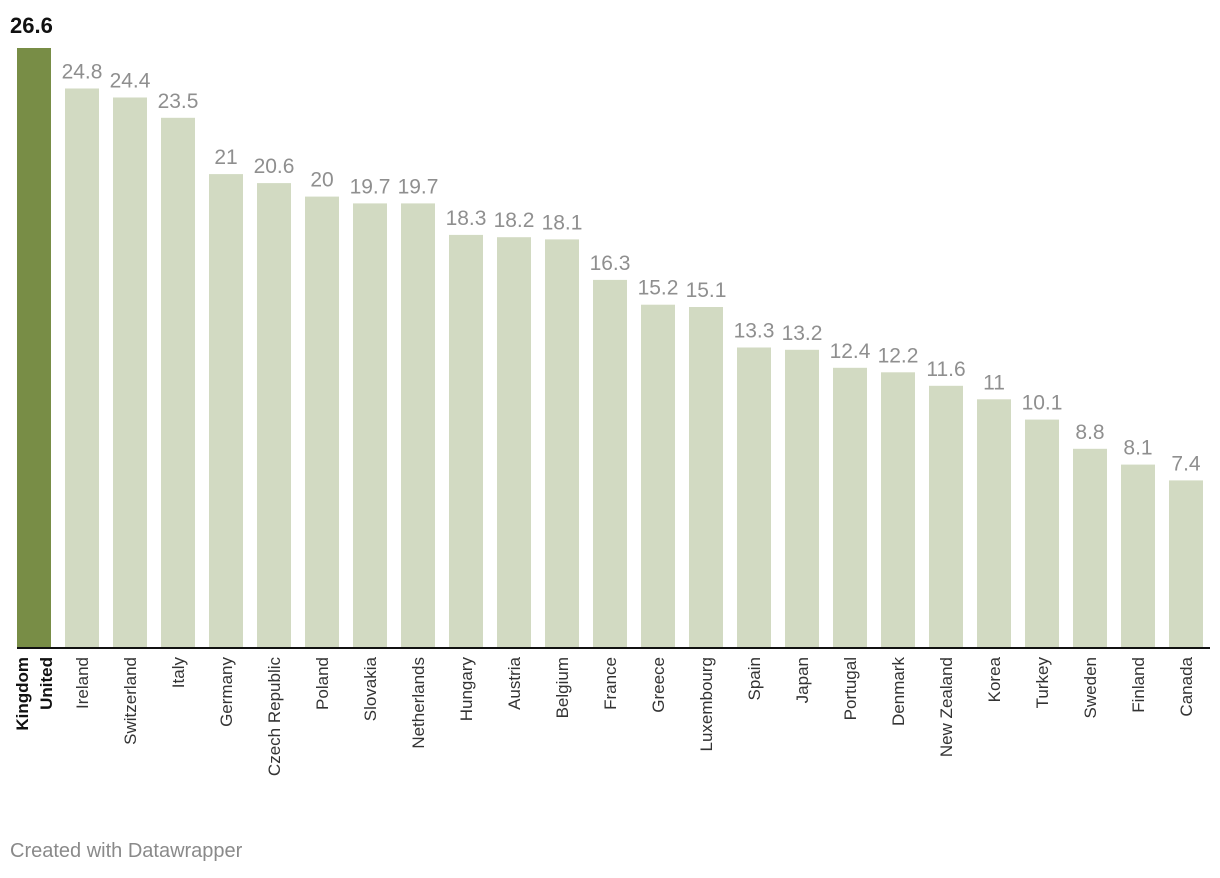 The image size is (1220, 878). What do you see at coordinates (466, 218) in the screenshot?
I see `value-label-hungary: 18.3` at bounding box center [466, 218].